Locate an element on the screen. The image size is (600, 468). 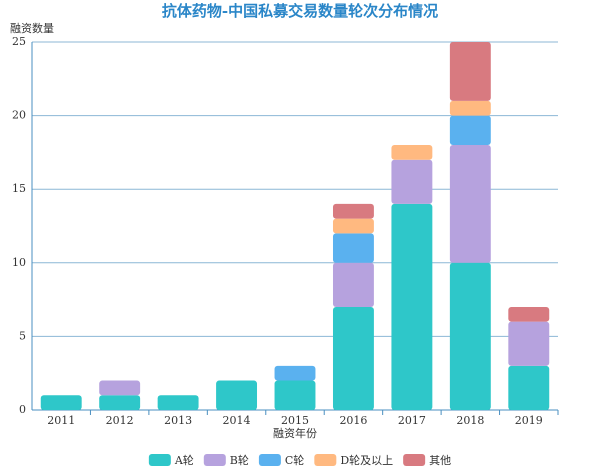
x-tick-label: 2018 is located at coordinates (470, 420).